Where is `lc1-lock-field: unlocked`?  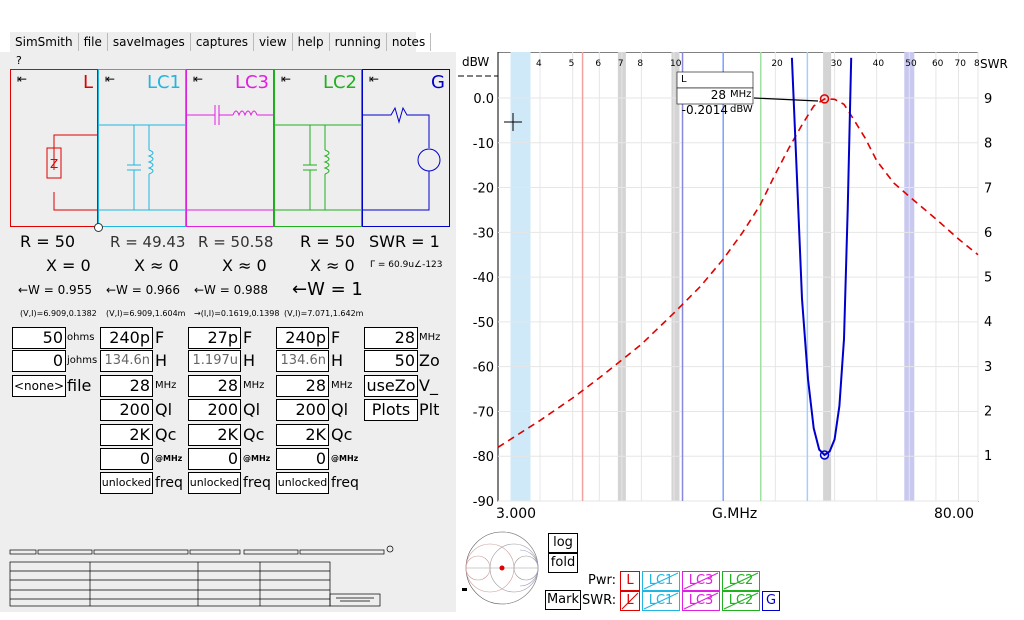 lc1-lock-field: unlocked is located at coordinates (126, 483).